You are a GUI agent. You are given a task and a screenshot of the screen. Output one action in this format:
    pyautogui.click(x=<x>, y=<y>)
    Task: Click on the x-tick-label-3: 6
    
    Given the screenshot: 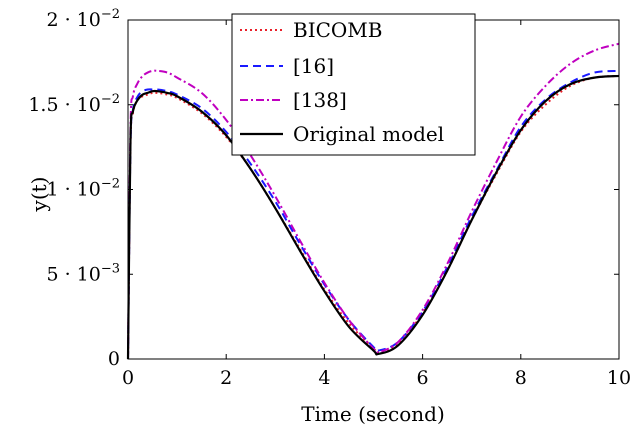 What is the action you would take?
    pyautogui.click(x=423, y=378)
    